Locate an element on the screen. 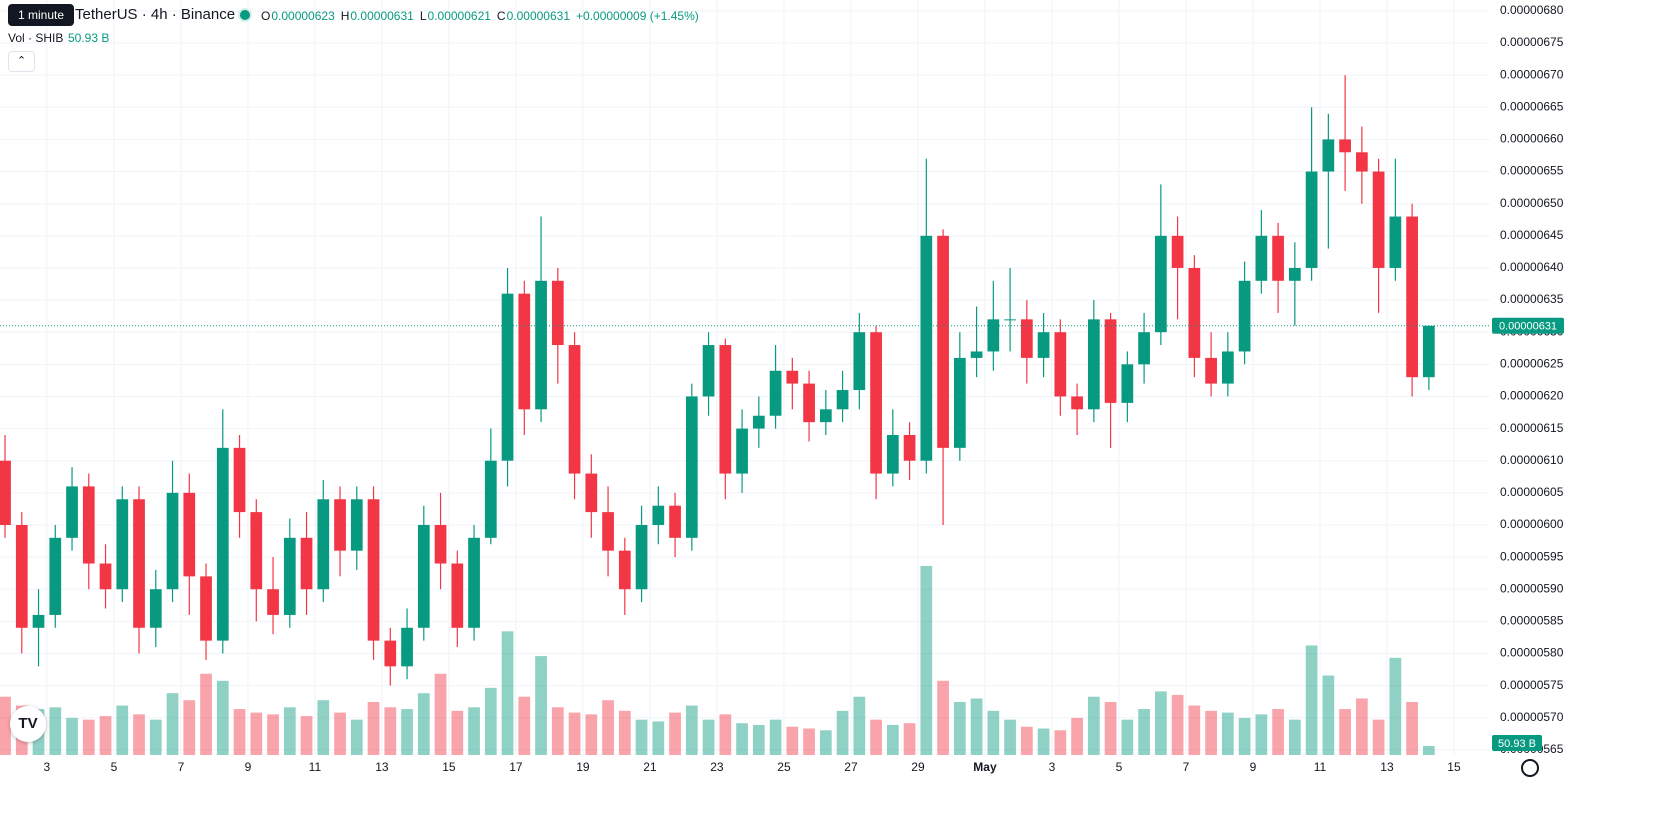 The width and height of the screenshot is (1678, 835). symbol: TetherUS · 4h · Binance is located at coordinates (155, 14).